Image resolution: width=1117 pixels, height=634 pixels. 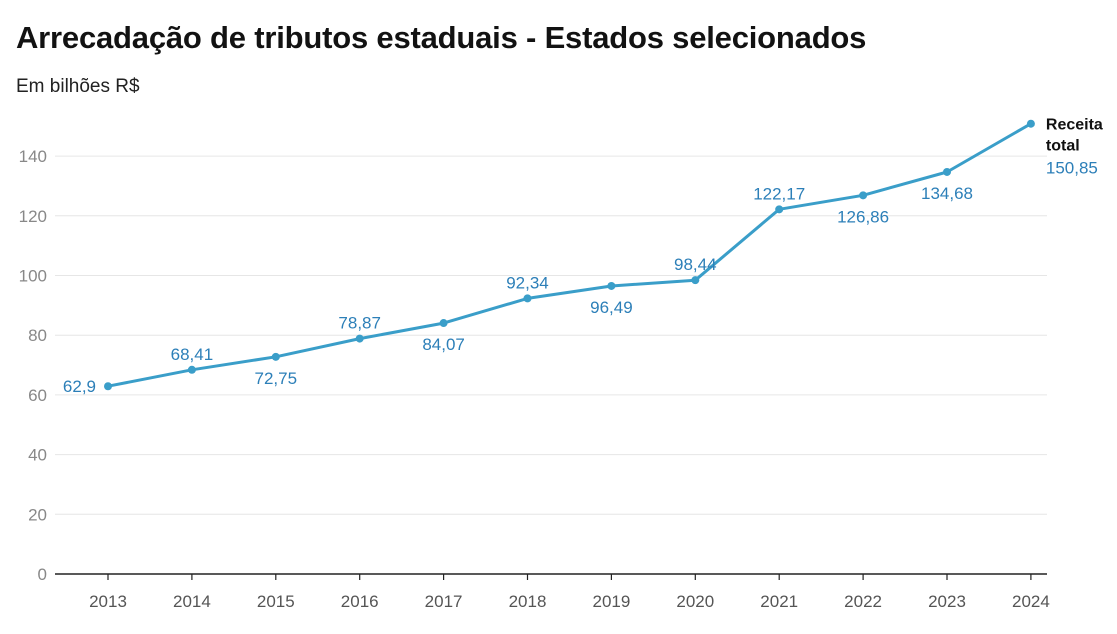 What do you see at coordinates (1074, 125) in the screenshot?
I see `series-name-label: Receita` at bounding box center [1074, 125].